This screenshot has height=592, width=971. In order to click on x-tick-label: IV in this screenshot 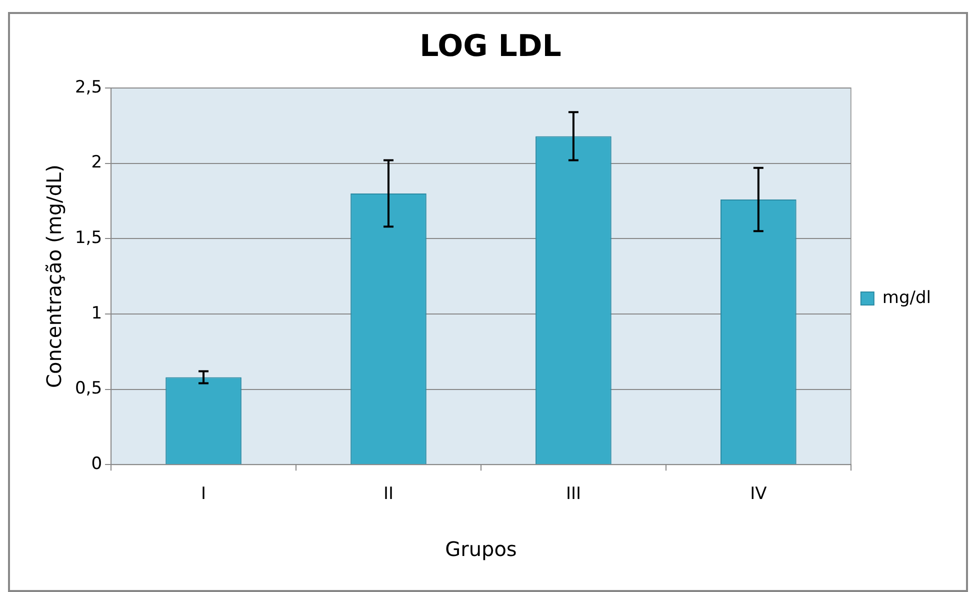, I will do `click(759, 494)`.